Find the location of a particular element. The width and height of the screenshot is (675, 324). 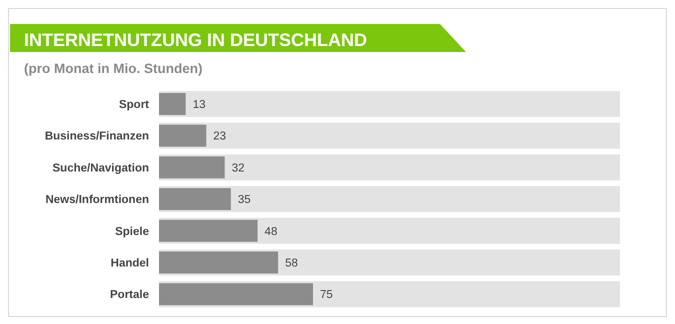

data-label: 13 is located at coordinates (199, 105).